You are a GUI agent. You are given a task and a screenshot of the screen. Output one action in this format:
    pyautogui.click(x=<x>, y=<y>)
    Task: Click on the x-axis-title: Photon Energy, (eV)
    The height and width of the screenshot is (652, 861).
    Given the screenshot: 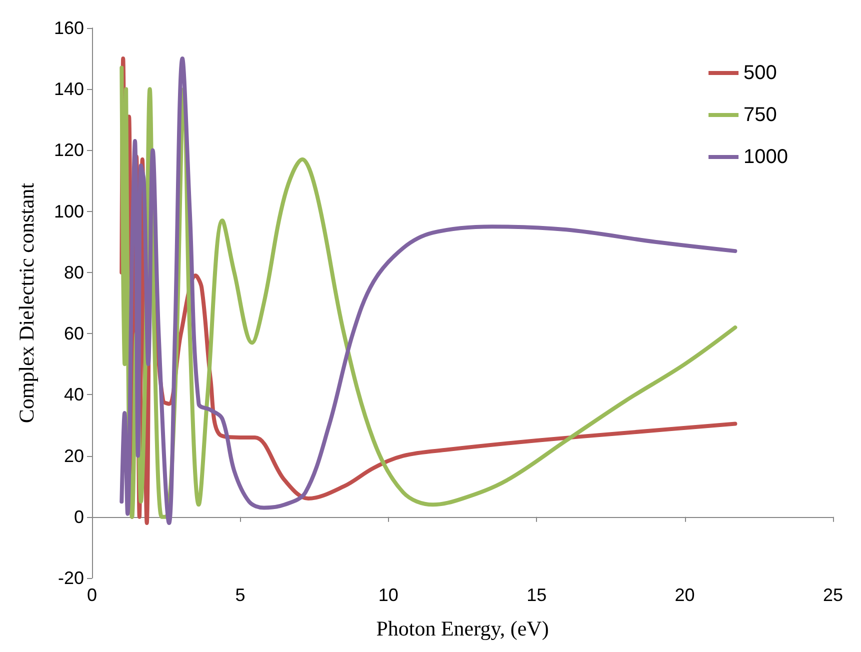 What is the action you would take?
    pyautogui.click(x=462, y=628)
    